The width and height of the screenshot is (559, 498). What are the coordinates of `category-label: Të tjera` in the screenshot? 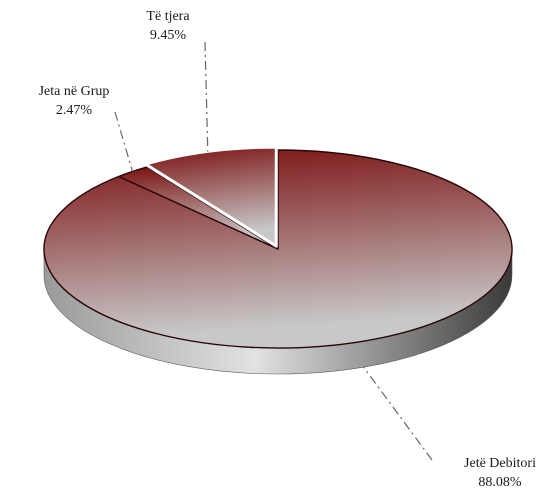 It's located at (168, 16).